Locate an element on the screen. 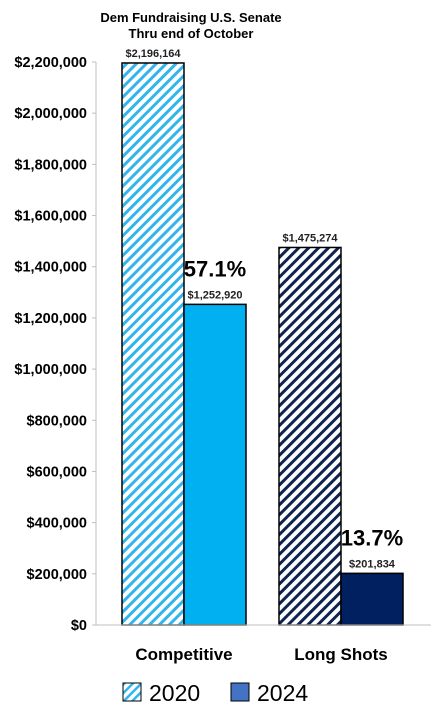 Image resolution: width=433 pixels, height=721 pixels. bar-competitive-2024 is located at coordinates (215, 464).